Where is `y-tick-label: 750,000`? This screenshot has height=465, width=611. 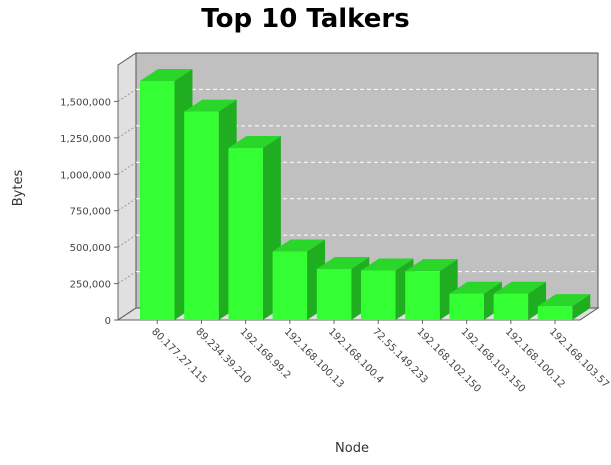 y-tick-label: 750,000 is located at coordinates (90, 212).